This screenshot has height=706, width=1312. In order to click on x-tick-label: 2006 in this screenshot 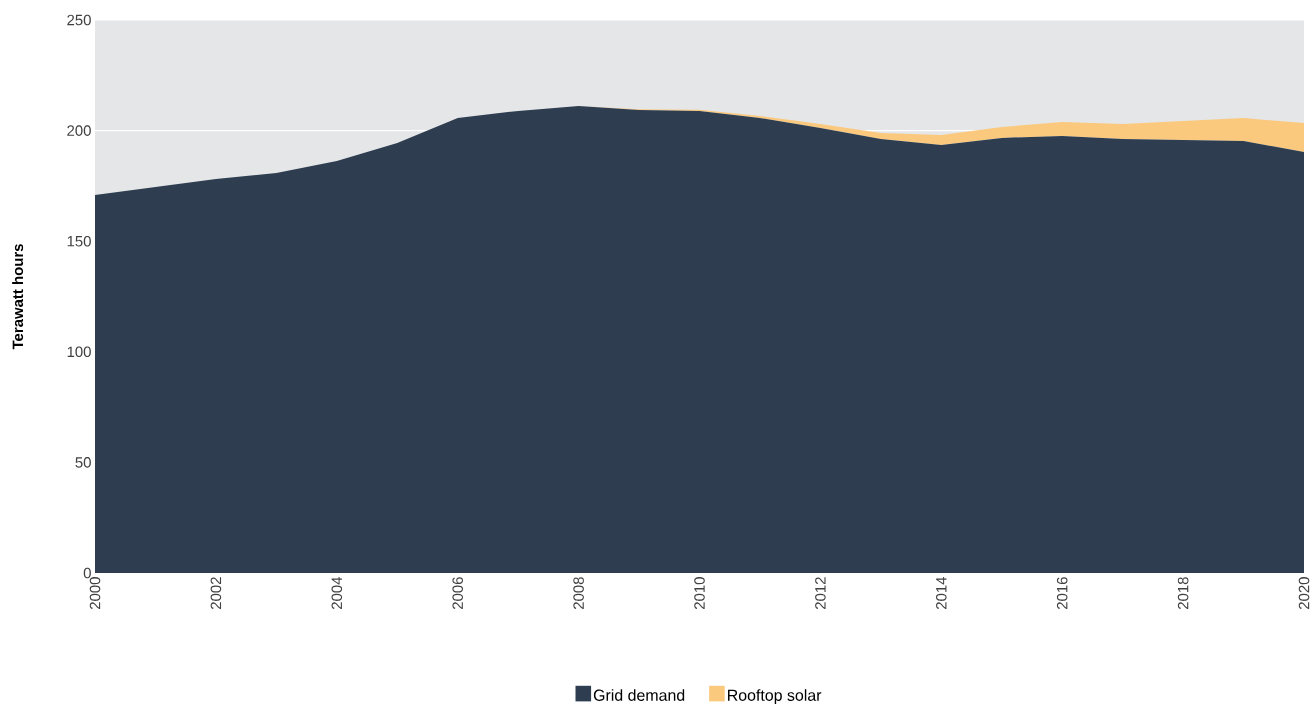, I will do `click(457, 593)`.